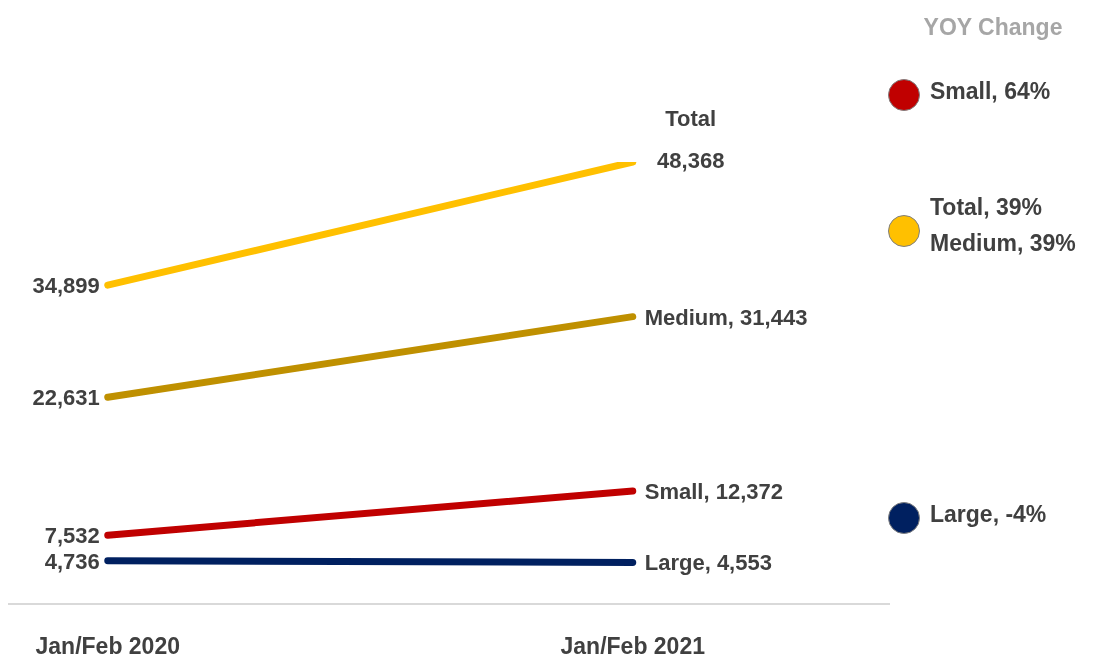  What do you see at coordinates (1003, 243) in the screenshot?
I see `text: Medium, 39%` at bounding box center [1003, 243].